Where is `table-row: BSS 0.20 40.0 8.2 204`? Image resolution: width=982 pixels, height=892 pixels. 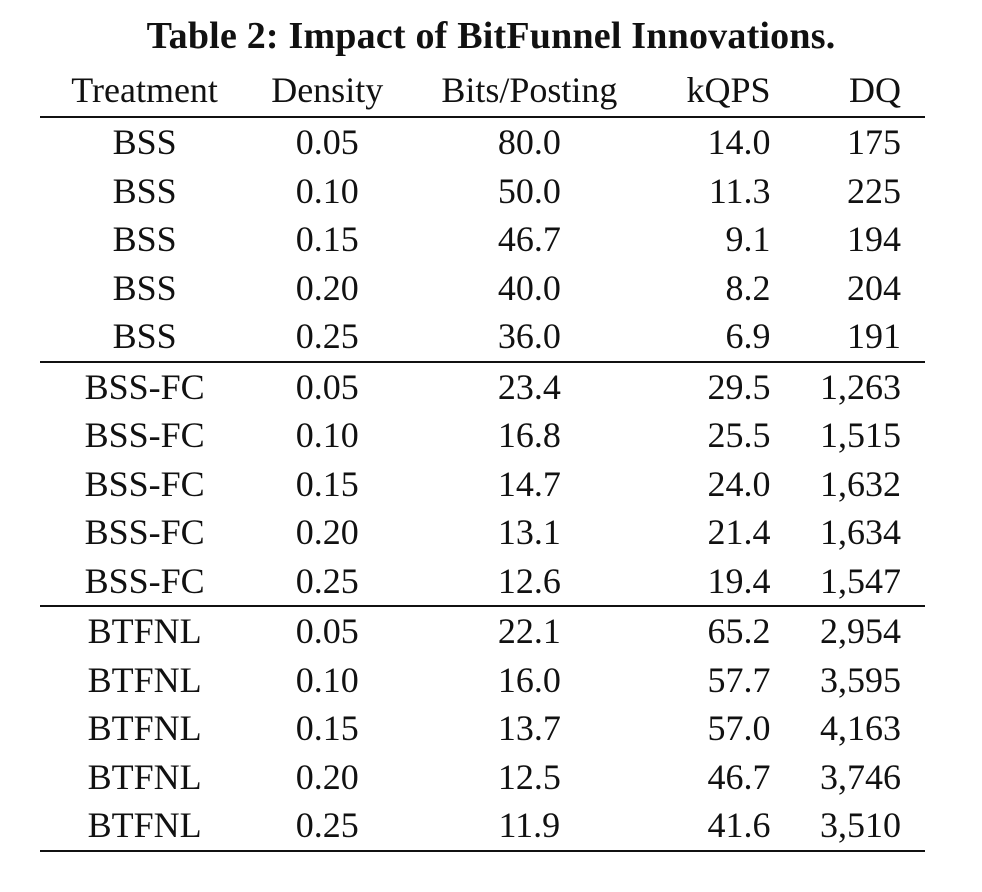 table-row: BSS 0.20 40.0 8.2 204 is located at coordinates (482, 288).